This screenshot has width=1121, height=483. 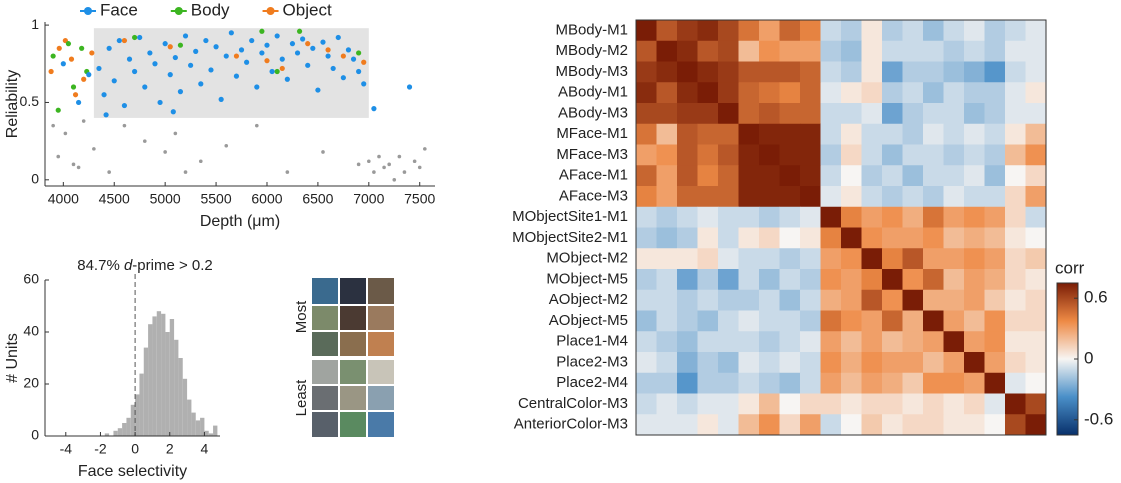 I want to click on x-axis-label: Depth (μm), so click(x=240, y=221).